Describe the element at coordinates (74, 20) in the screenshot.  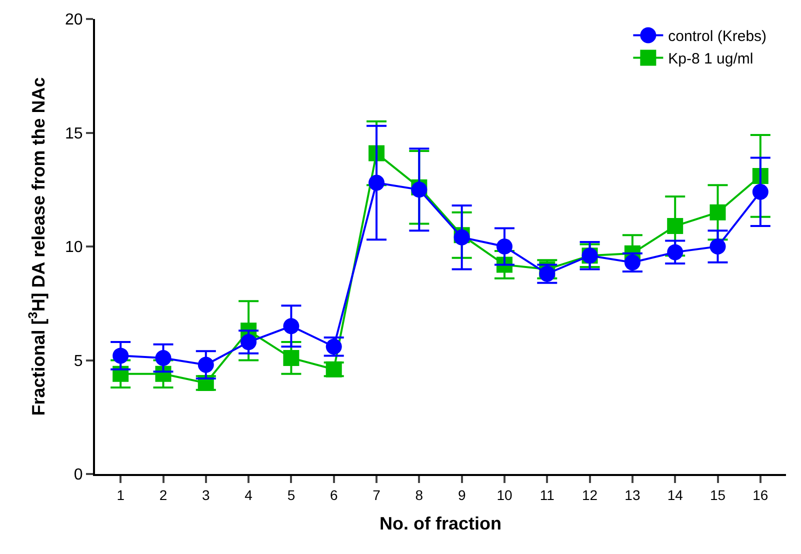
I see `y-tick-label: 20` at that location.